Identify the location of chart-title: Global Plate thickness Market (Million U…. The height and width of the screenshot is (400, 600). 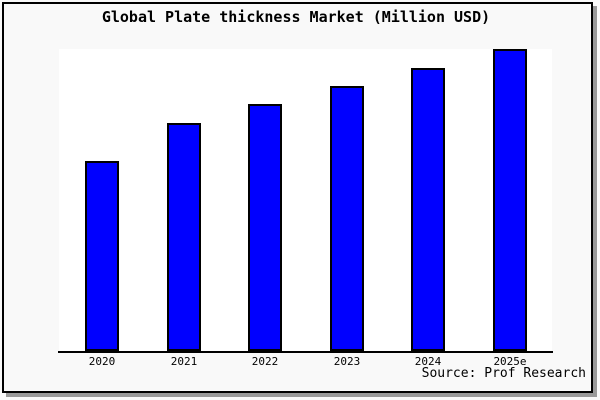
(296, 17).